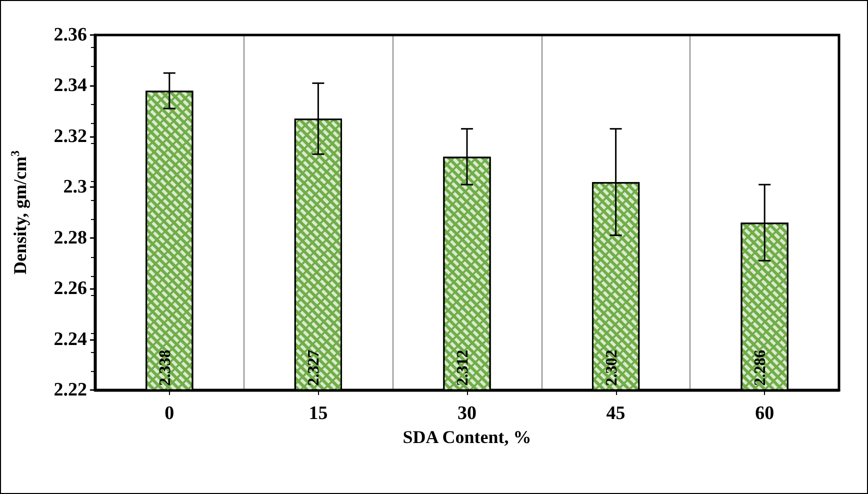 This screenshot has width=868, height=494. I want to click on y-axis-title: Density, gm/cm3, so click(19, 212).